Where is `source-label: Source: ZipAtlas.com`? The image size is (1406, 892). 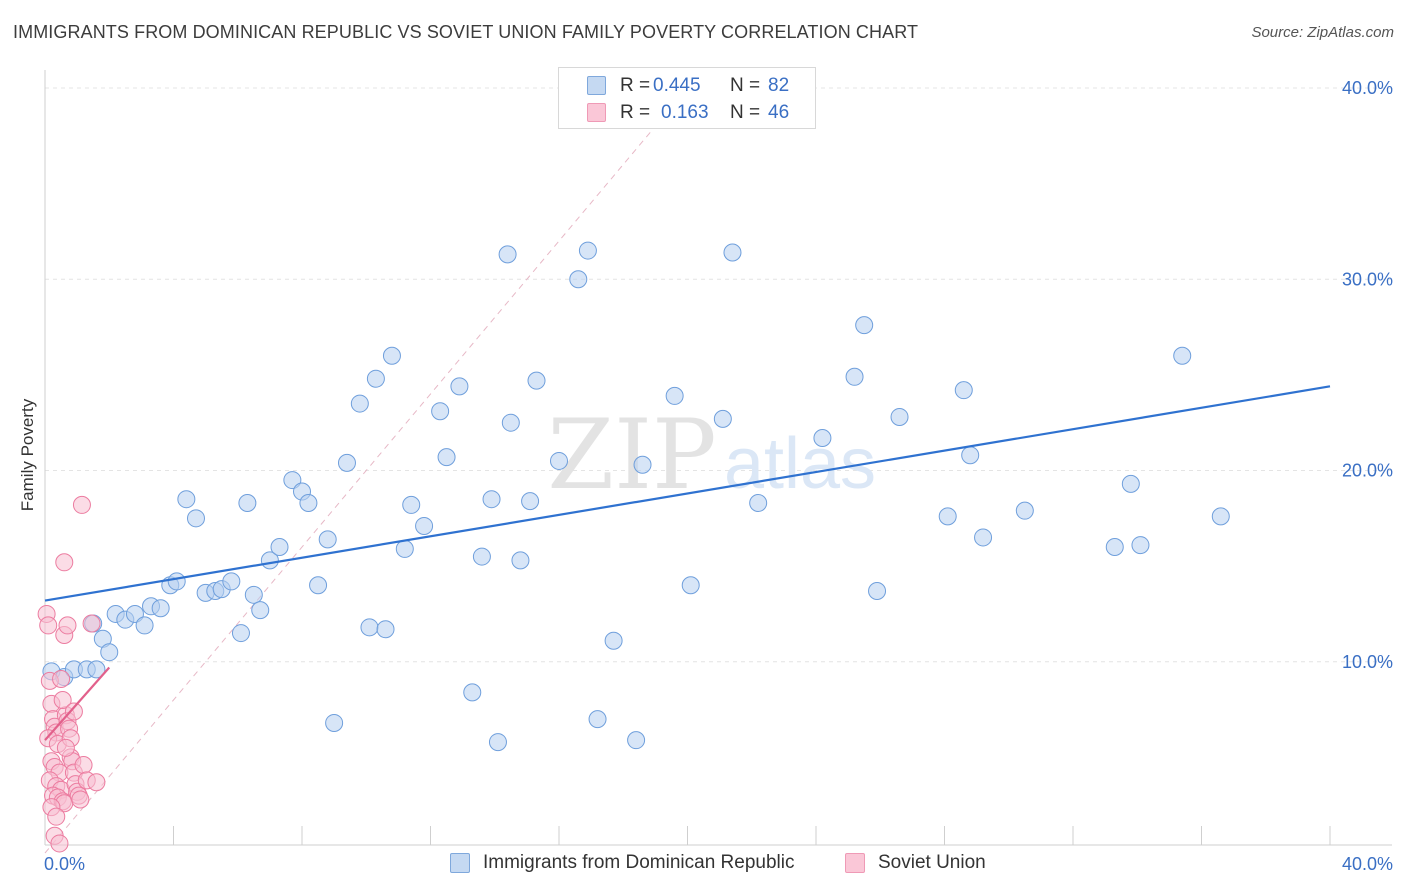
source-label: Source: ZipAtlas.com is located at coordinates (1322, 32).